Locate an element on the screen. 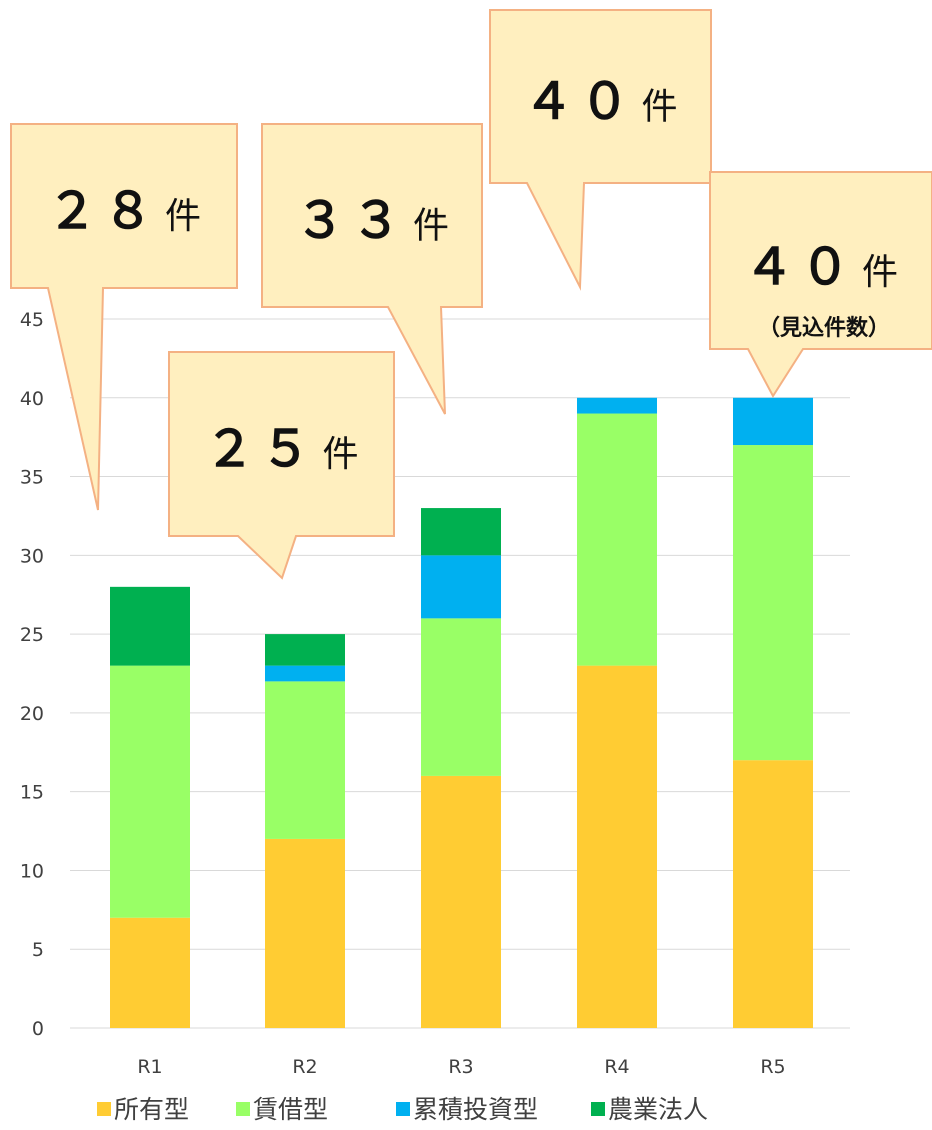 This screenshot has width=932, height=1130. y-tick-label: 35 is located at coordinates (32, 478).